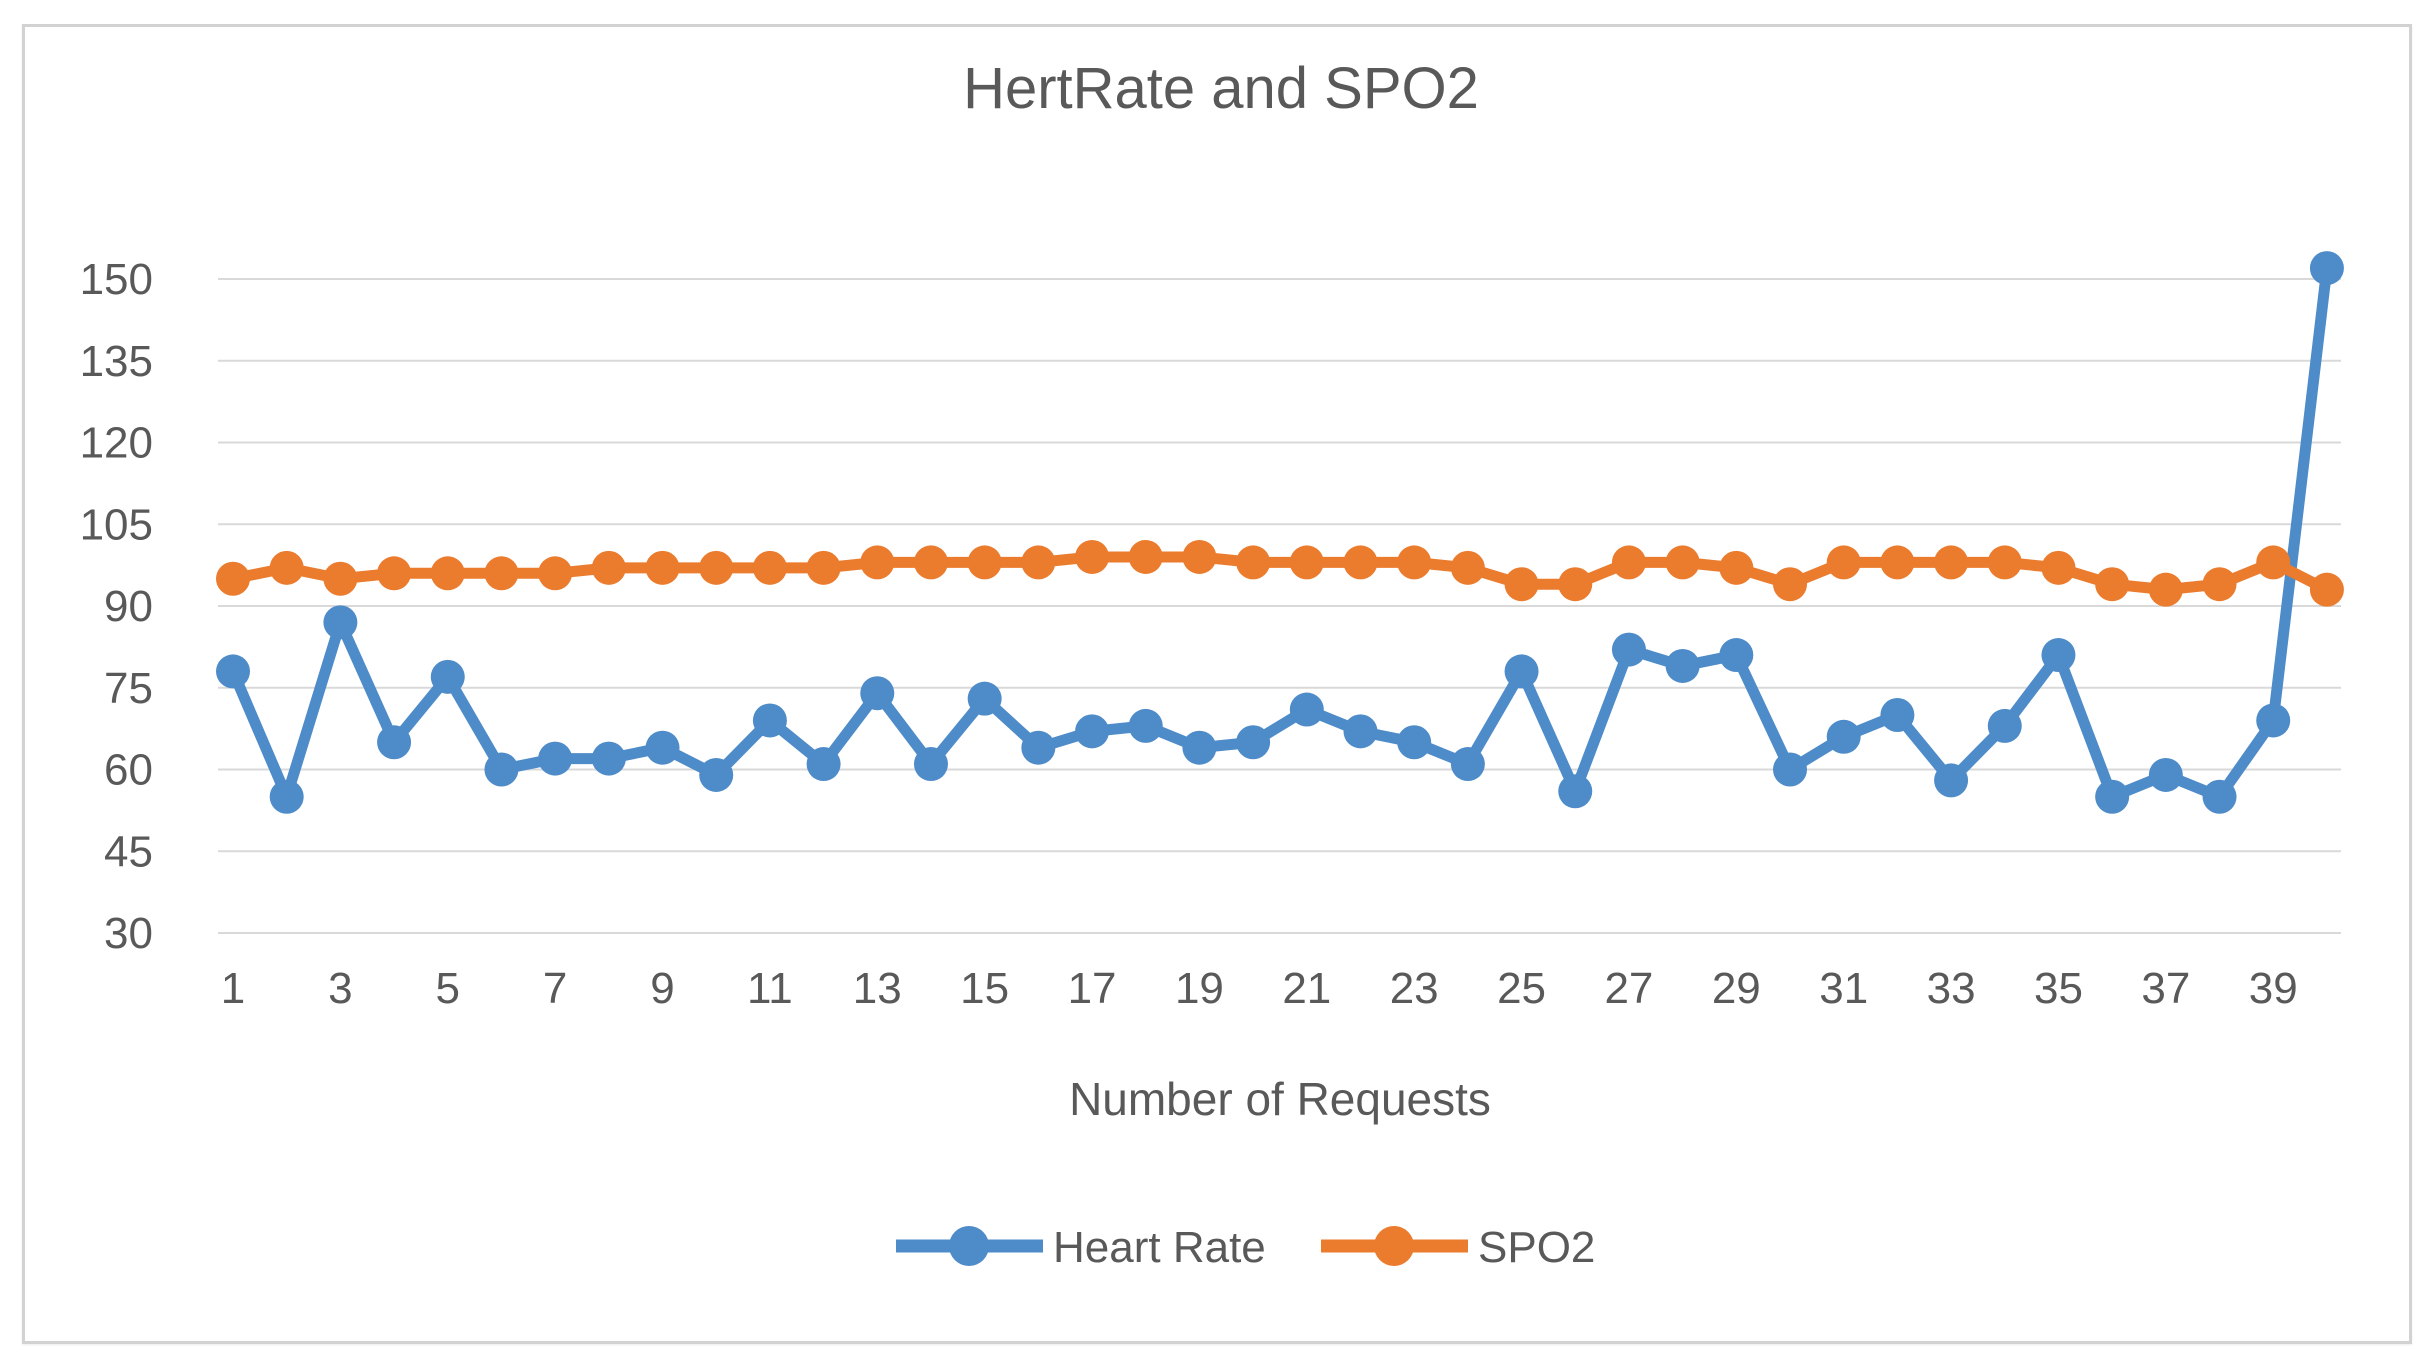 The height and width of the screenshot is (1367, 2436). What do you see at coordinates (1843, 988) in the screenshot?
I see `x-tick-31: 31` at bounding box center [1843, 988].